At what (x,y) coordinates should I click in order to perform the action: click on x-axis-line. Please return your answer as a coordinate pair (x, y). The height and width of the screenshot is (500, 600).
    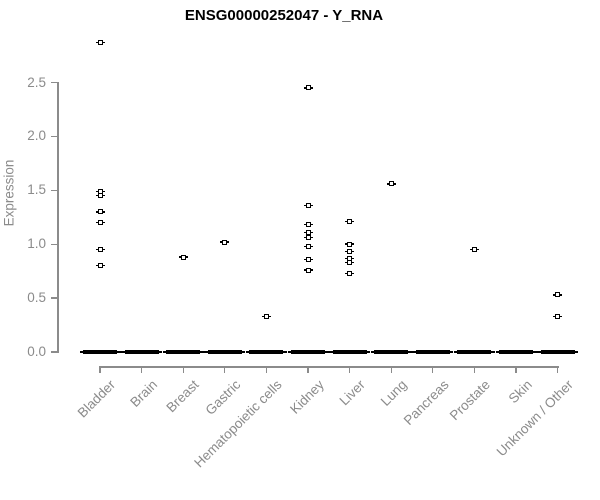
    Looking at the image, I should click on (329, 367).